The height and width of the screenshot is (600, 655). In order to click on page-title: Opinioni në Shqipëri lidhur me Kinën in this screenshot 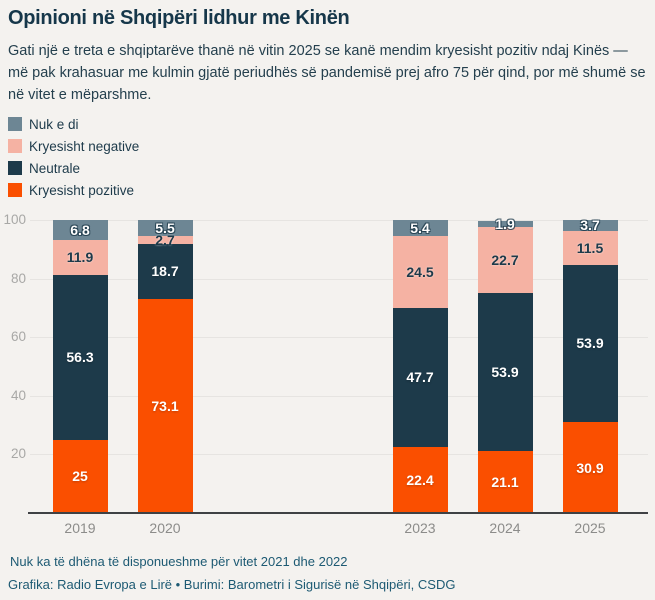, I will do `click(179, 18)`.